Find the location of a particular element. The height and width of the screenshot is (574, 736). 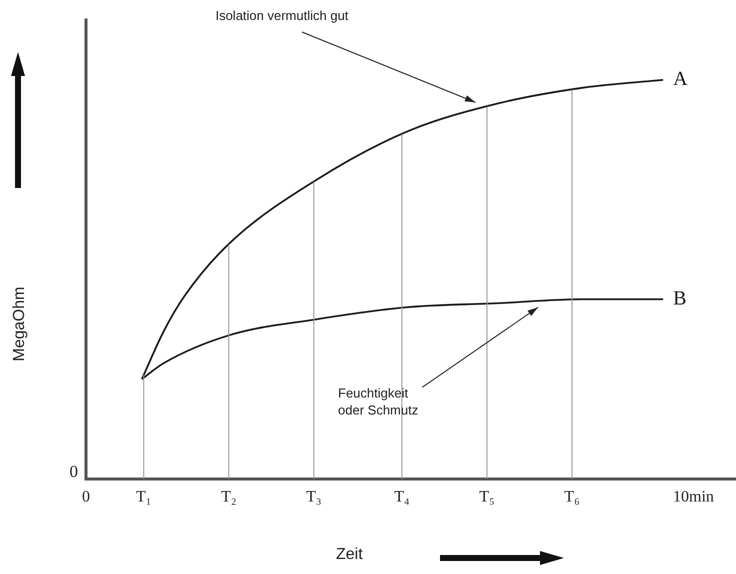

text: Isolation vermutlich gut is located at coordinates (282, 16).